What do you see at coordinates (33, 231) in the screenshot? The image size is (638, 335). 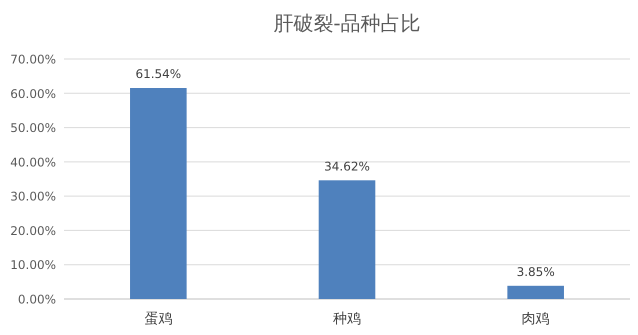 I see `y-tick-label: 20.00%` at bounding box center [33, 231].